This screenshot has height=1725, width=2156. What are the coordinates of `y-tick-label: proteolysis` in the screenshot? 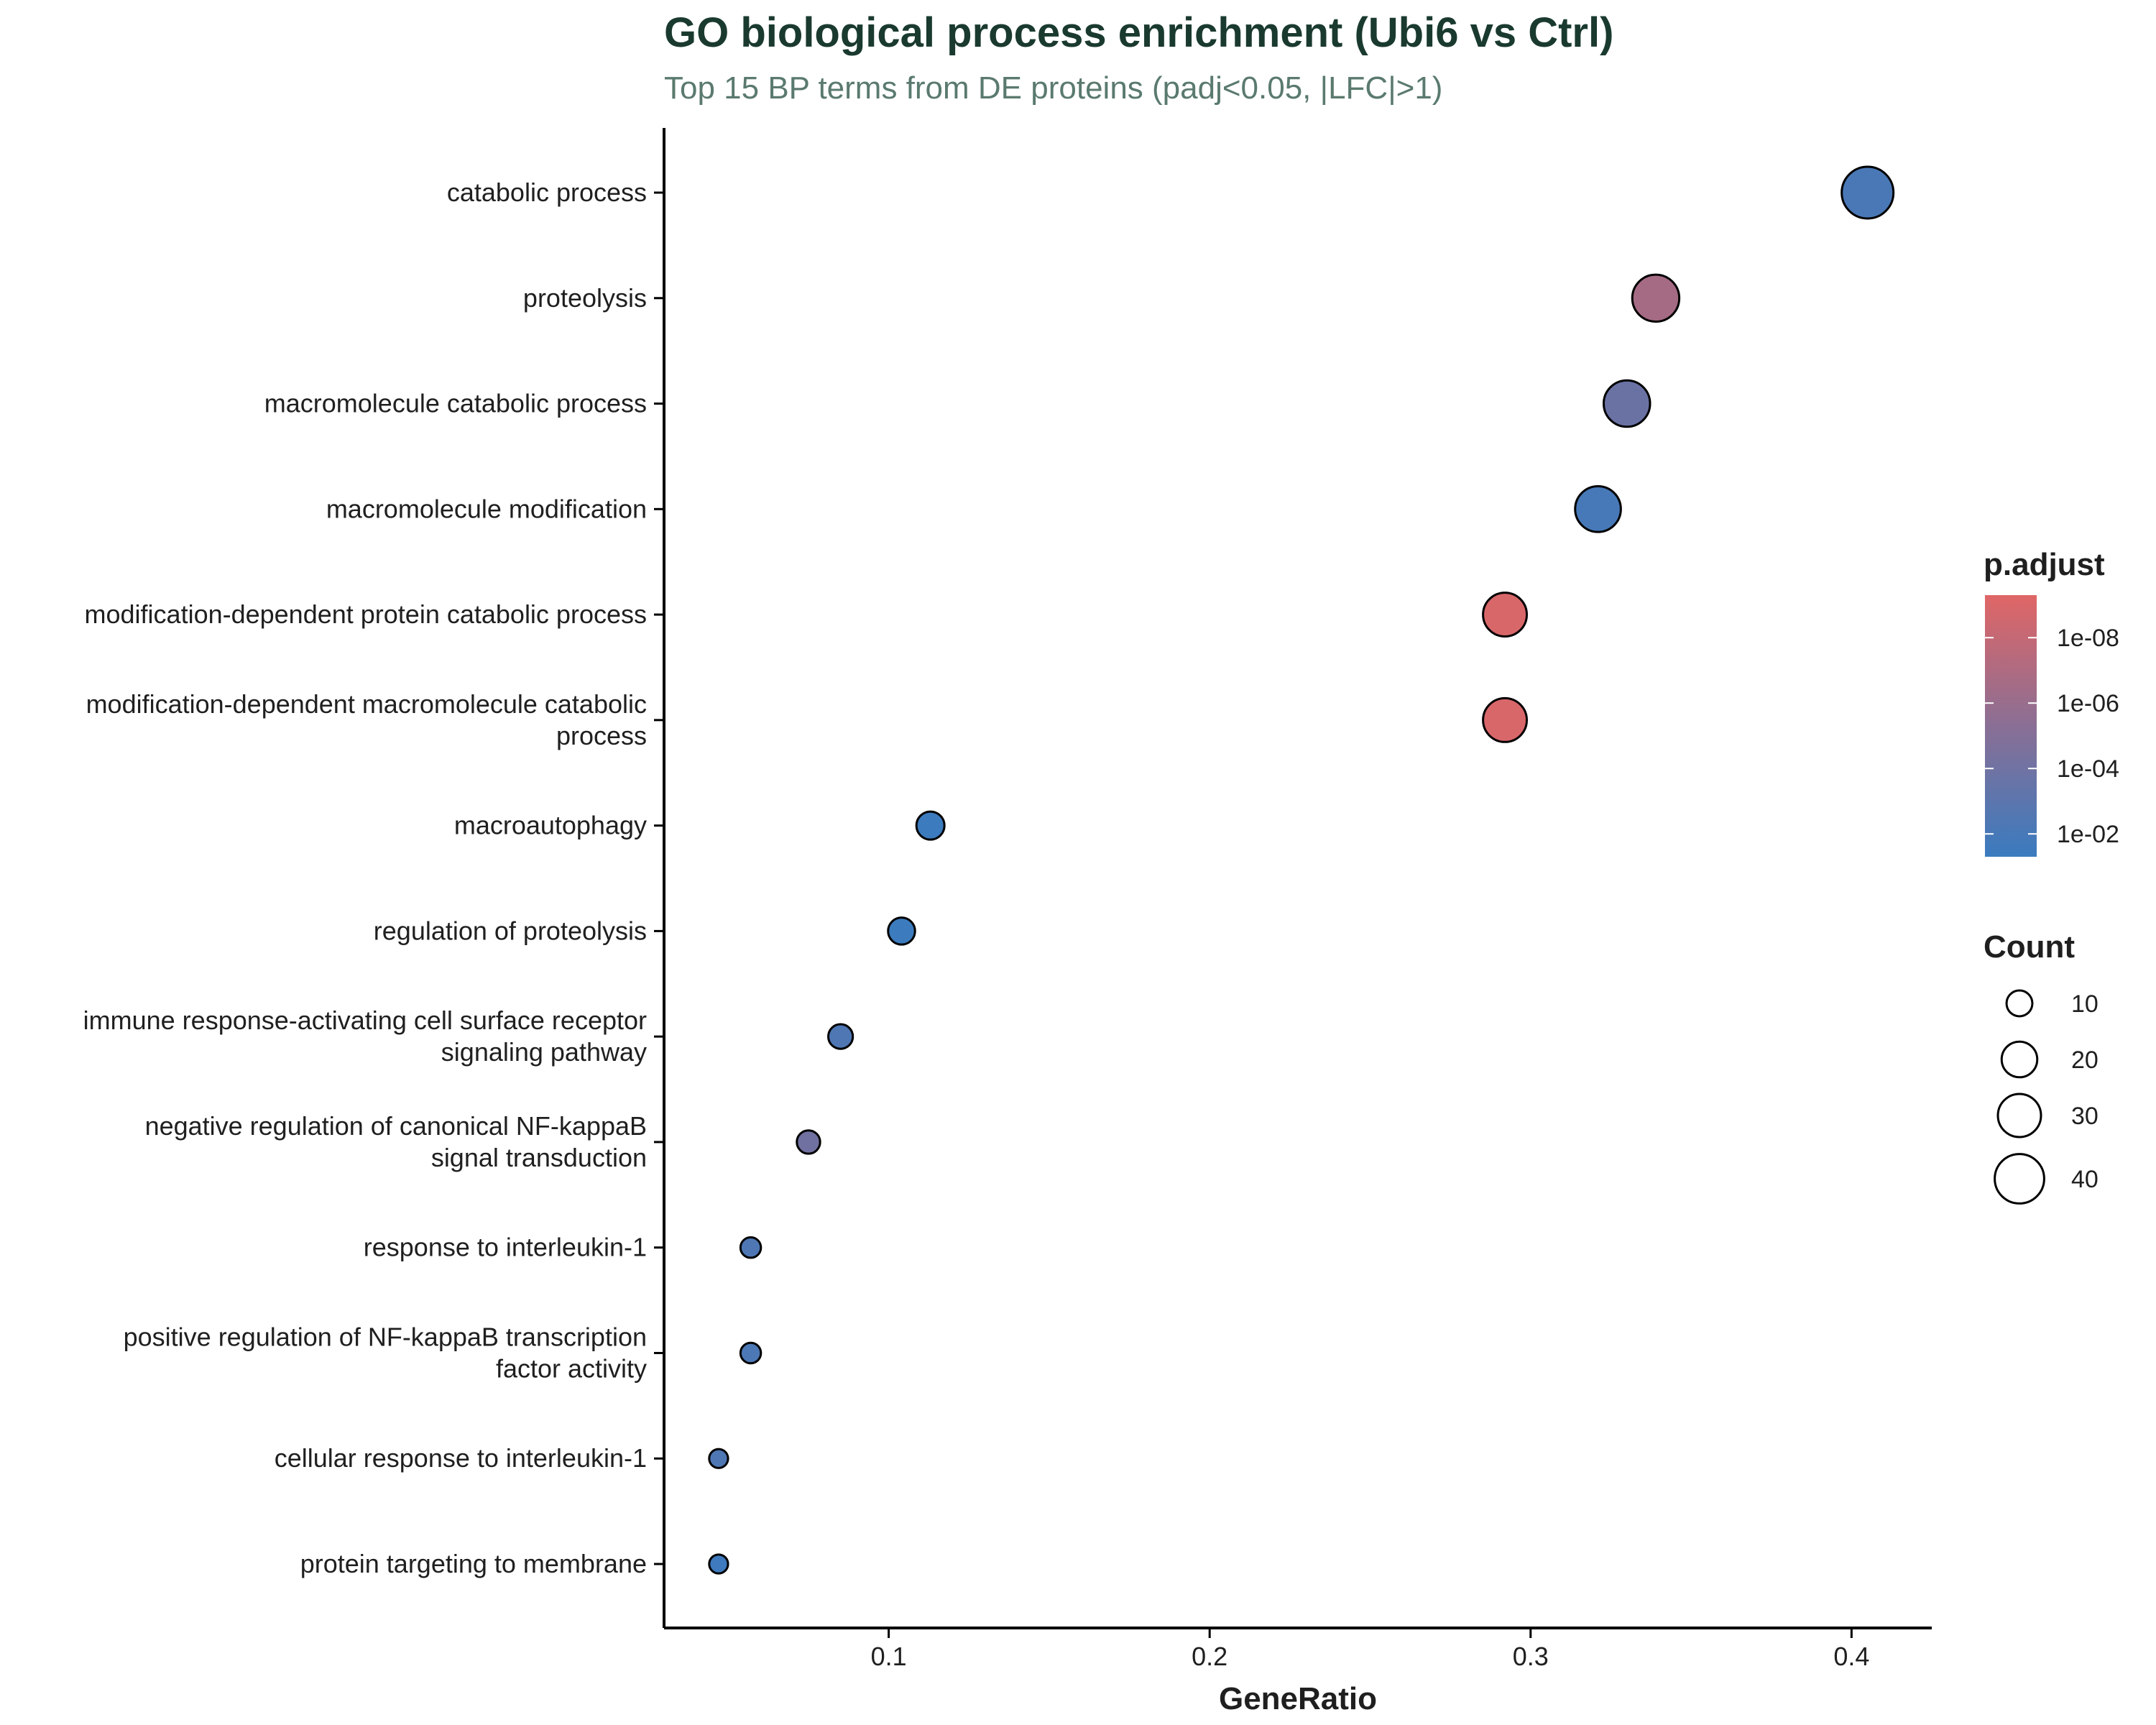 It's located at (585, 298).